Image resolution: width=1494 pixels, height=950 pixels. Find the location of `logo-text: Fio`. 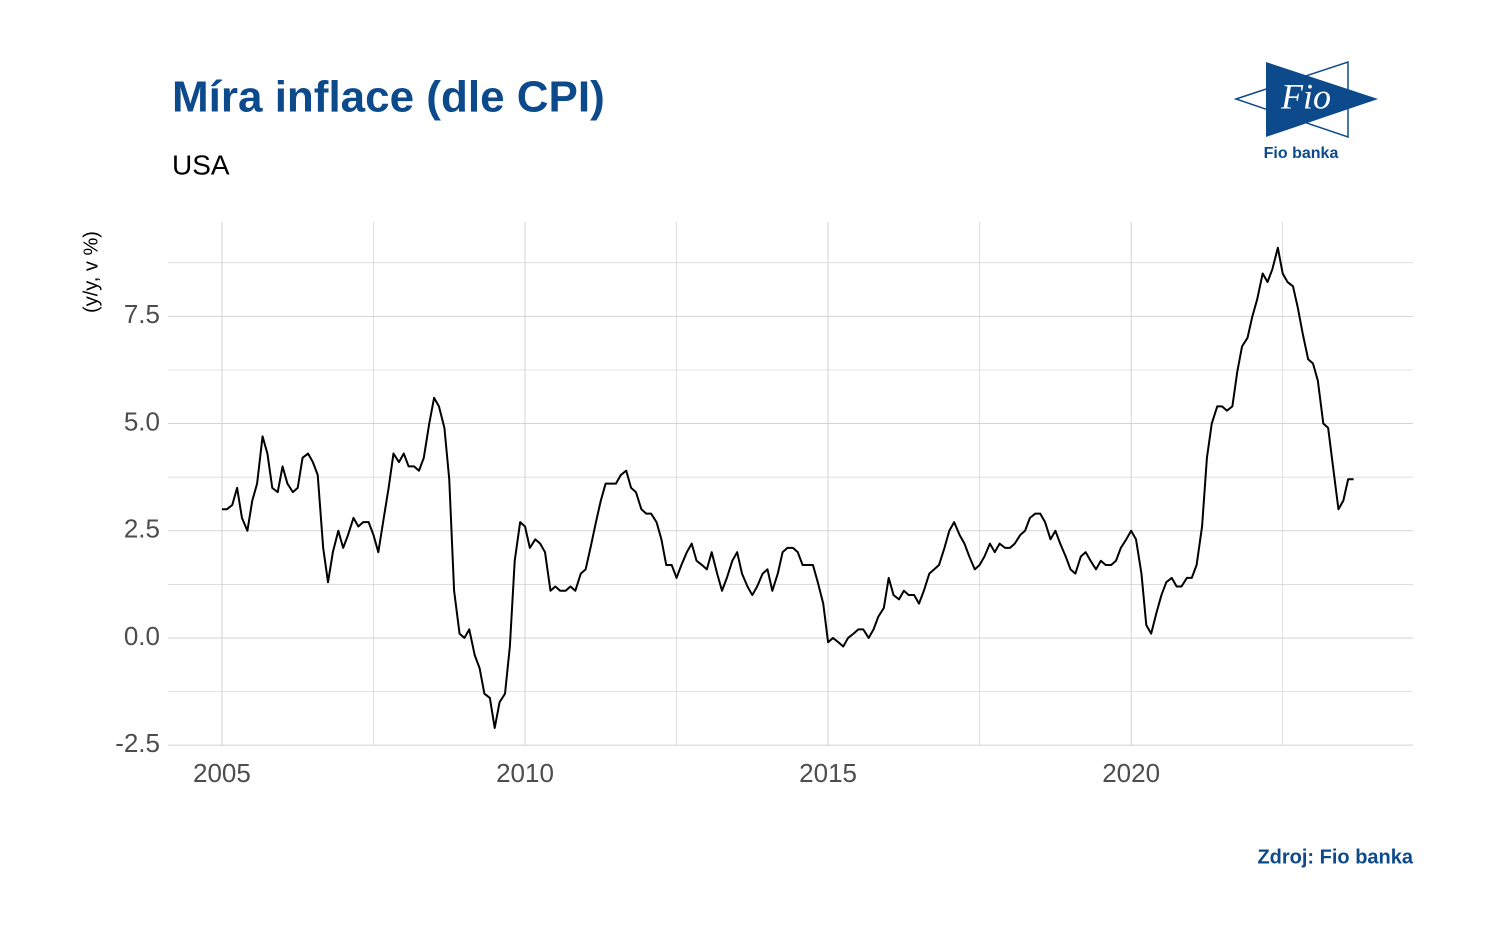

logo-text: Fio is located at coordinates (1305, 96).